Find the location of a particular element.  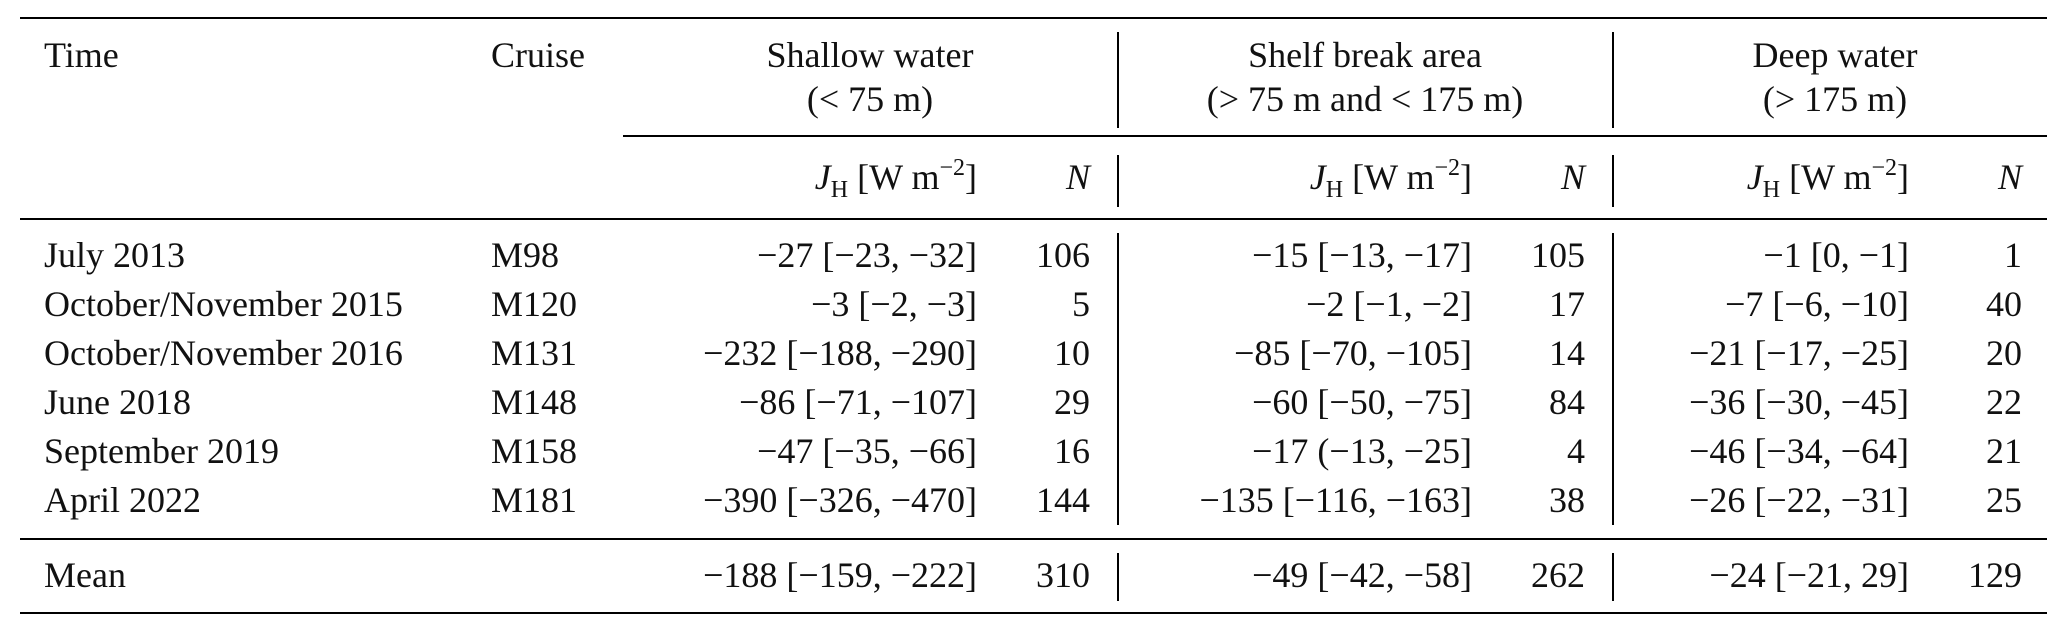

cell-deep-n: 20 is located at coordinates (2004, 353).